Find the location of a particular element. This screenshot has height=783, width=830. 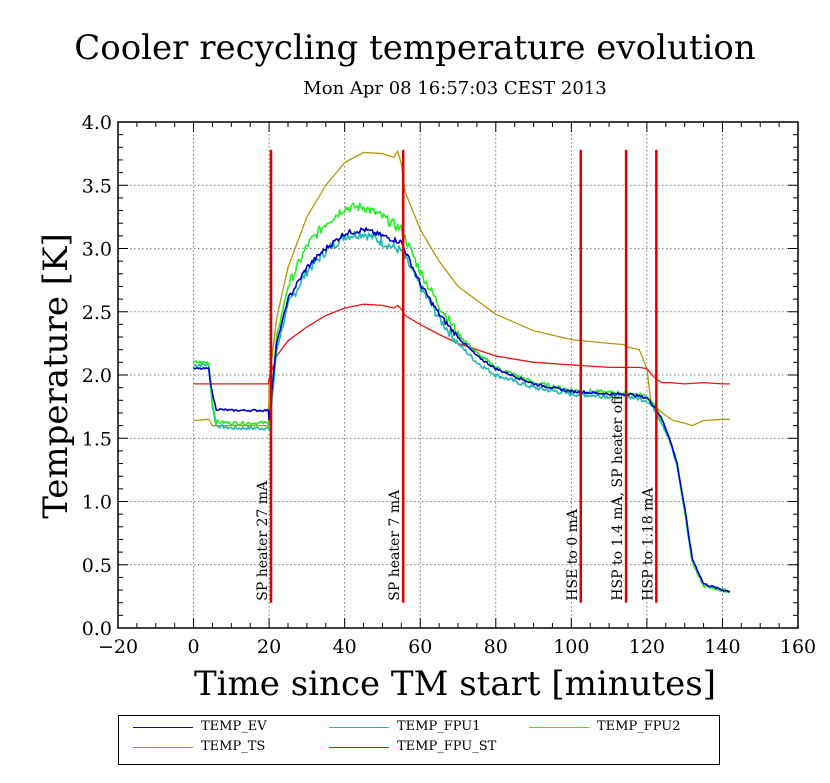

legend-label-temp-fpu1: TEMP_FPU1 is located at coordinates (439, 726).